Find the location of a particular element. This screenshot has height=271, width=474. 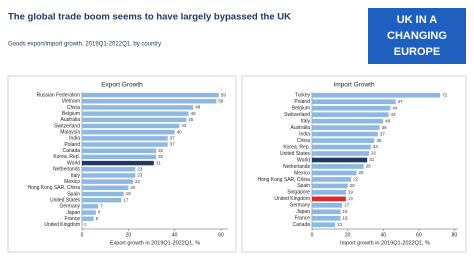

y-tick-label: Netherlands is located at coordinates (66, 170).